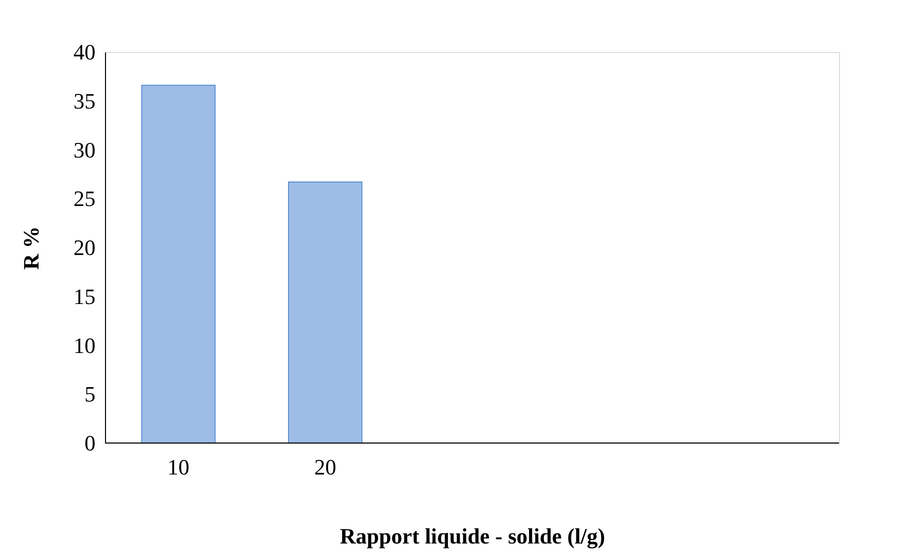  I want to click on y-tick-label: 15, so click(85, 296).